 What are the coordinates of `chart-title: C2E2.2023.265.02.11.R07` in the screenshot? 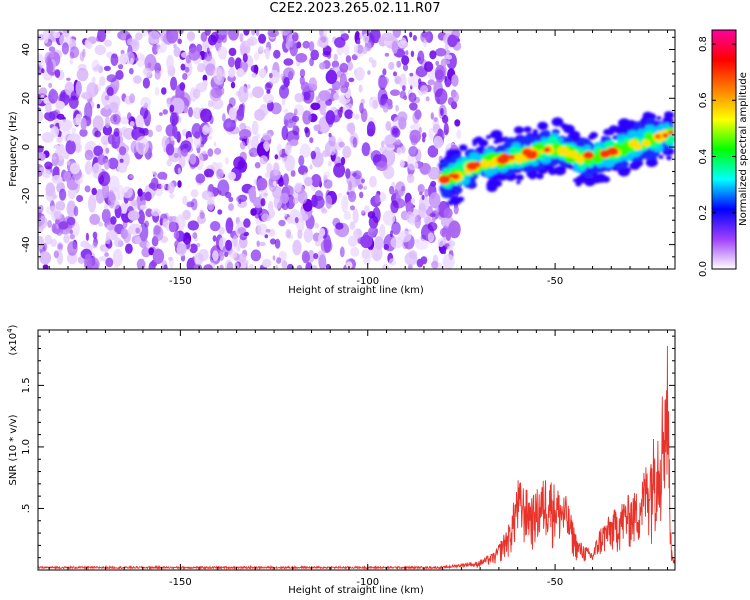 It's located at (355, 8).